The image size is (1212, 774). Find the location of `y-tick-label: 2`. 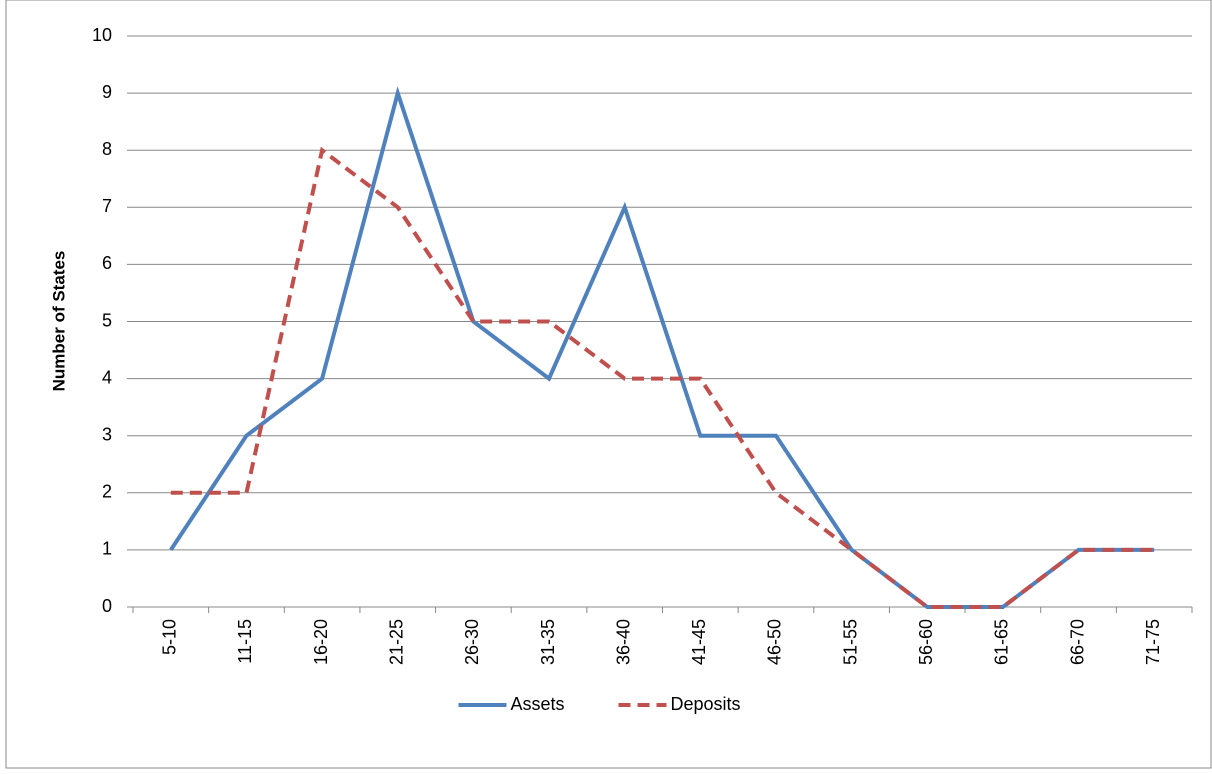

y-tick-label: 2 is located at coordinates (107, 492).